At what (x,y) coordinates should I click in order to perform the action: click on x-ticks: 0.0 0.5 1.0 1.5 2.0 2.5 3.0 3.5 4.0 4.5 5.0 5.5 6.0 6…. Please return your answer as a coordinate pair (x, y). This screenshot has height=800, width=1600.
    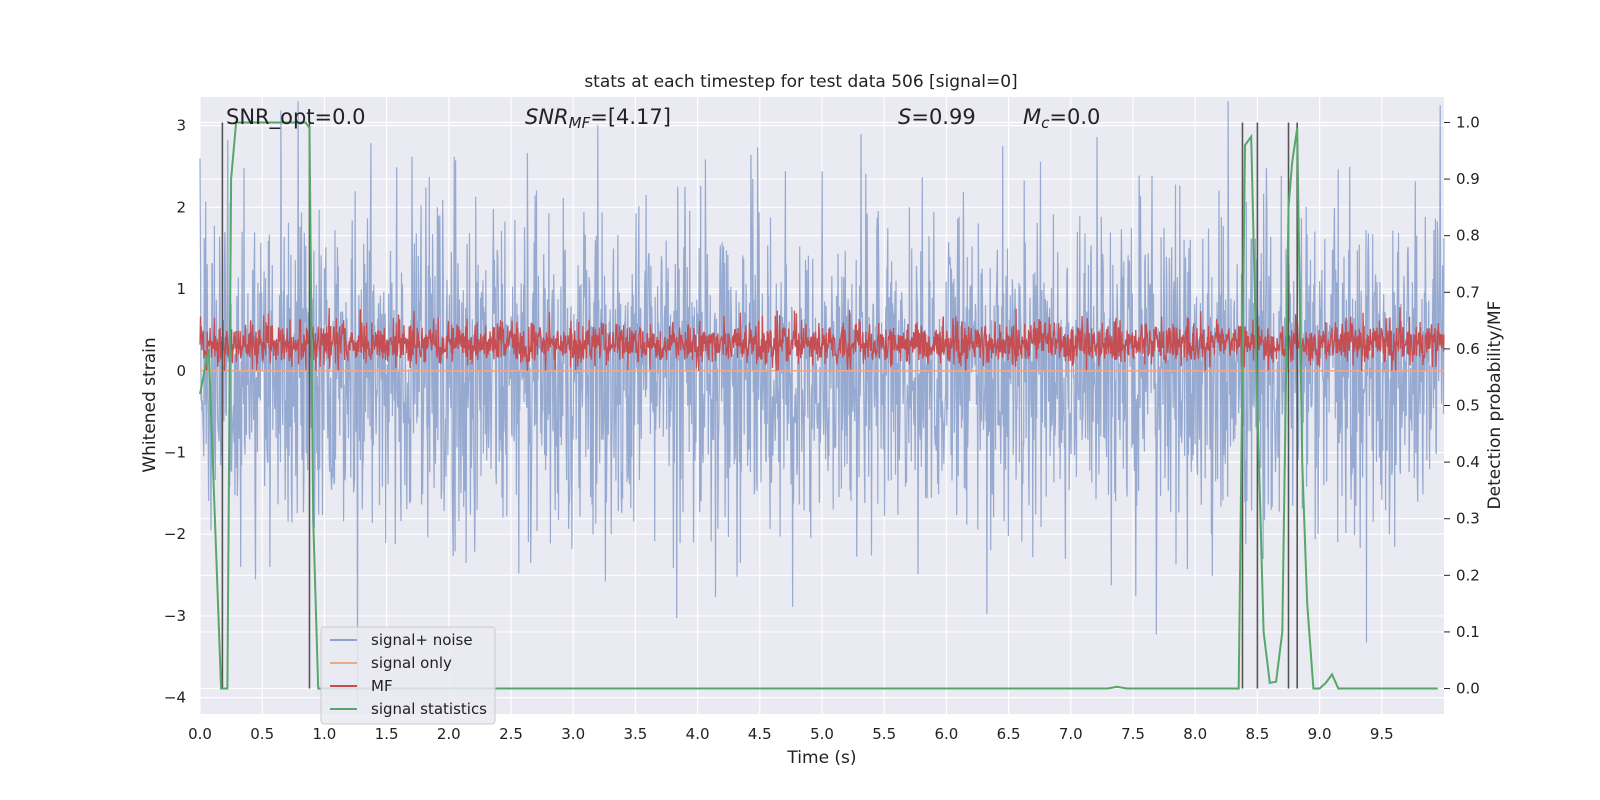
    Looking at the image, I should click on (791, 734).